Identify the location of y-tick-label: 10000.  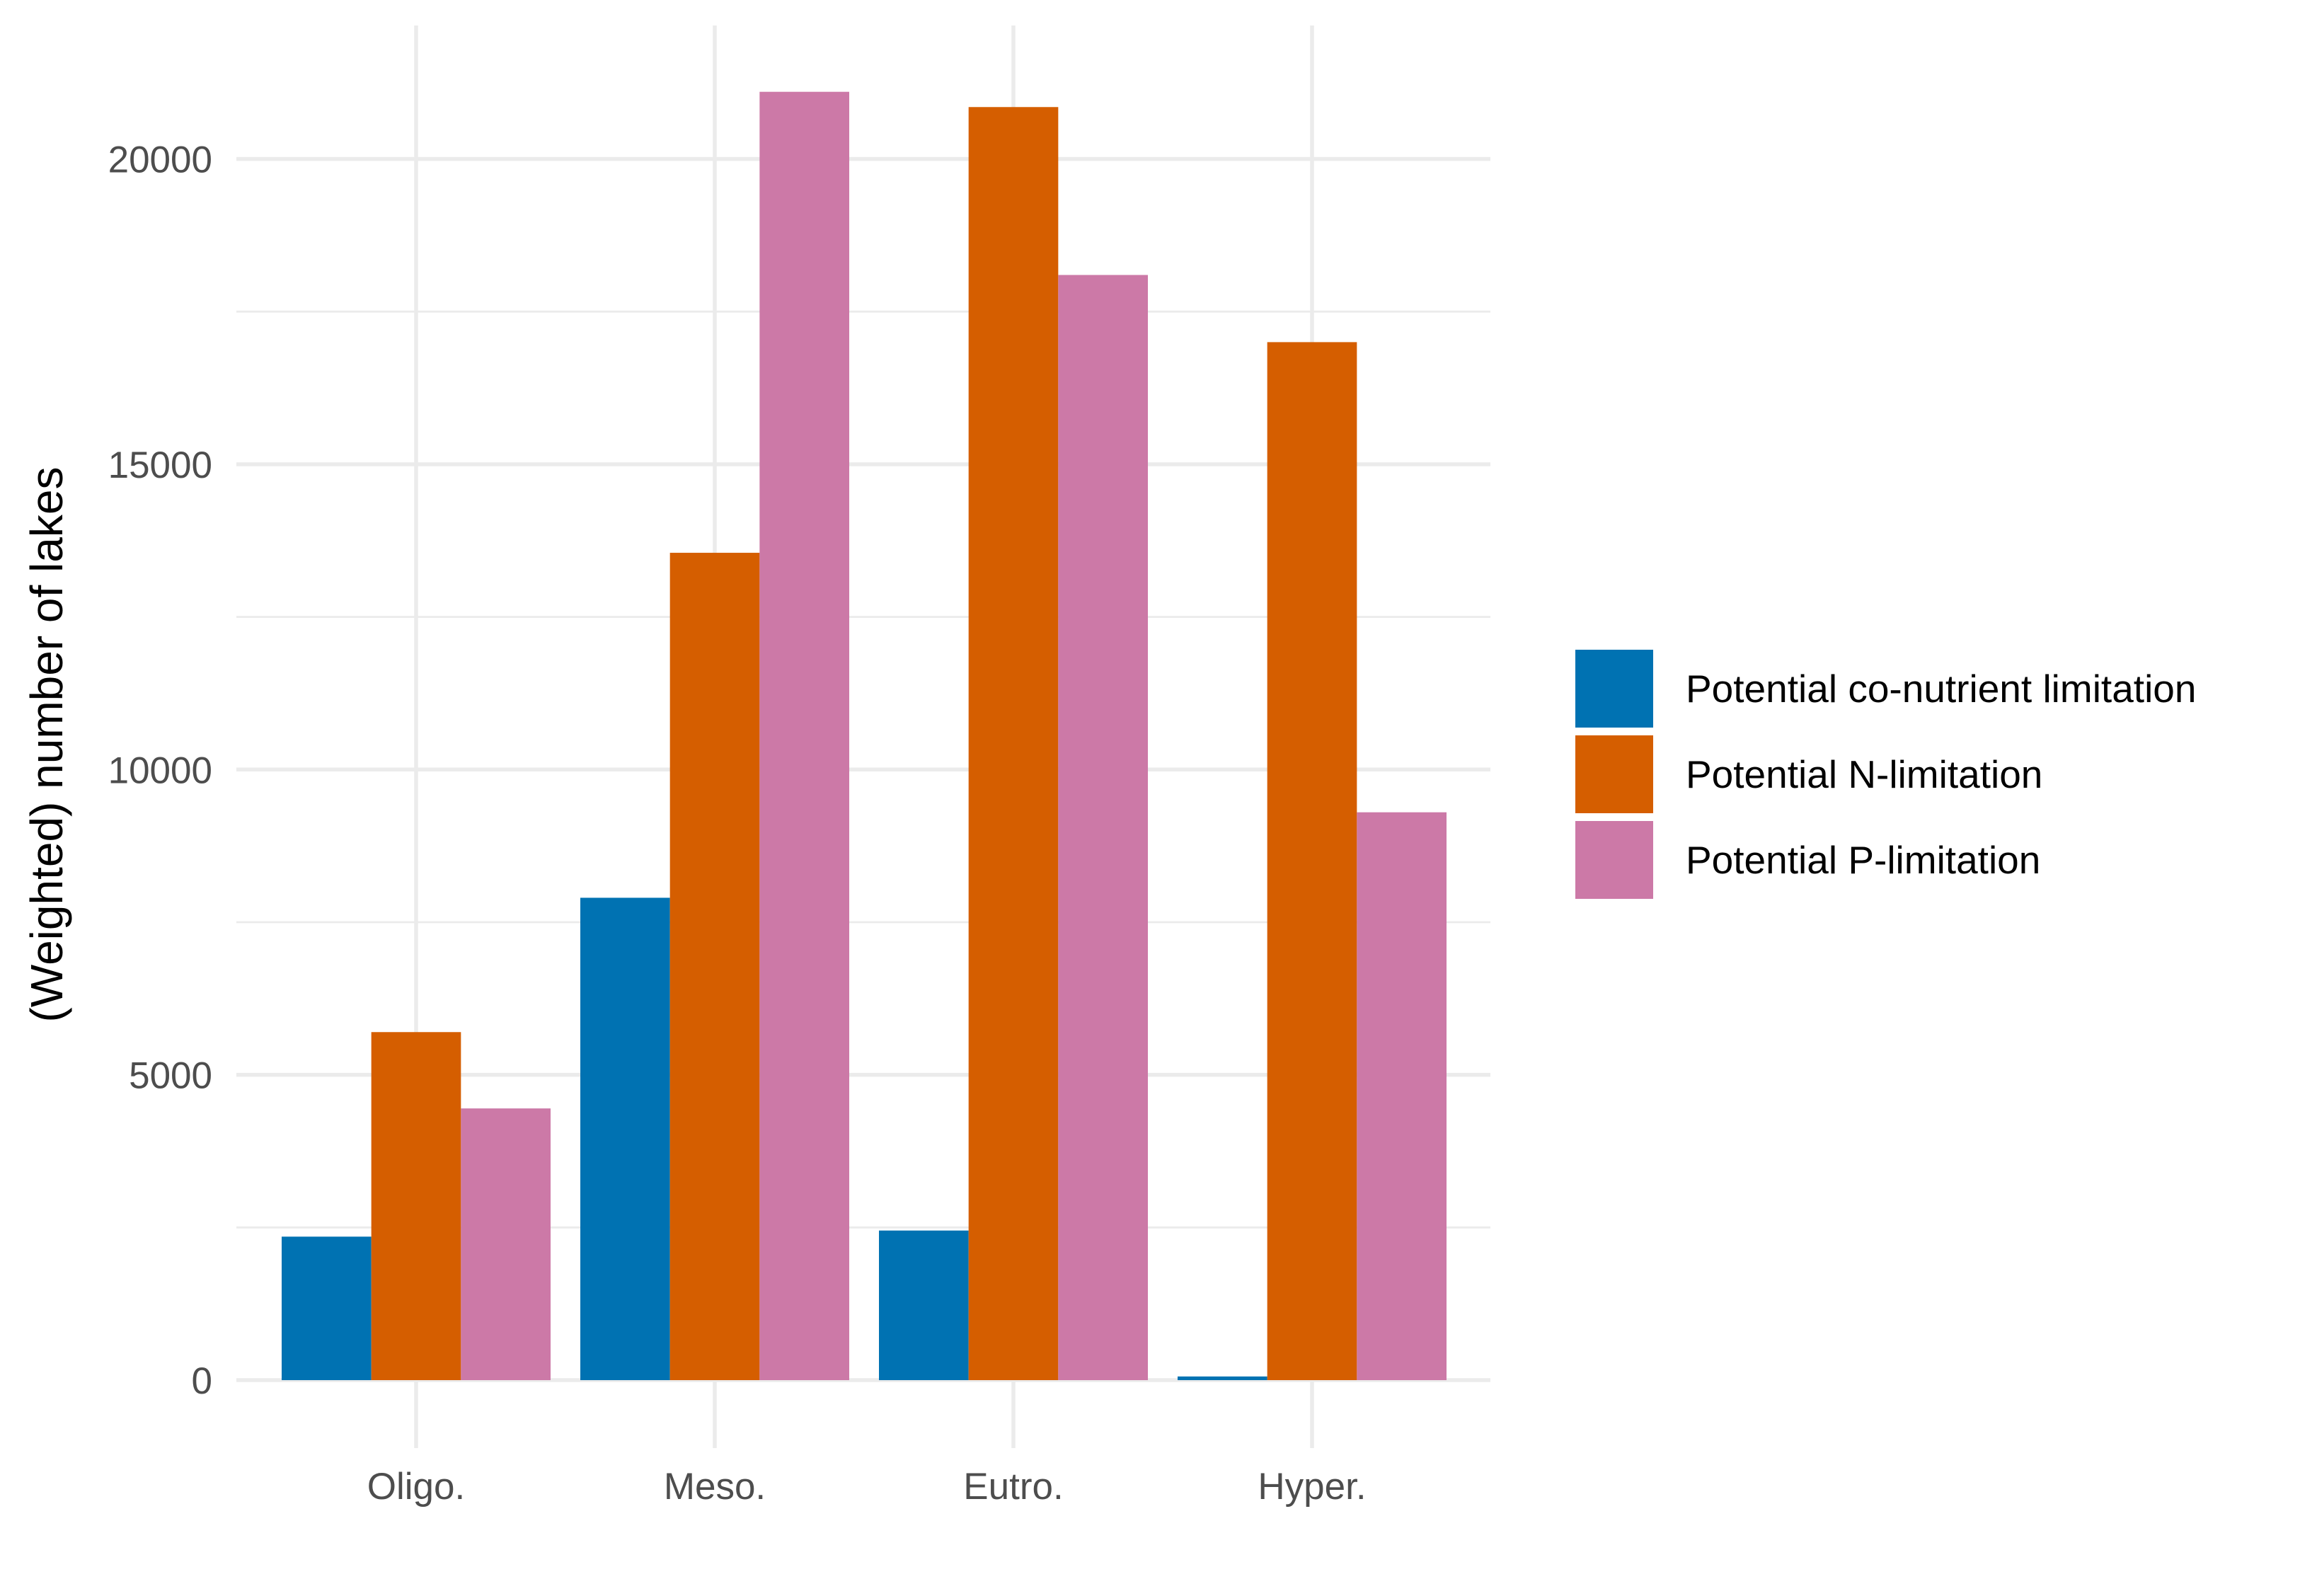
(160, 770).